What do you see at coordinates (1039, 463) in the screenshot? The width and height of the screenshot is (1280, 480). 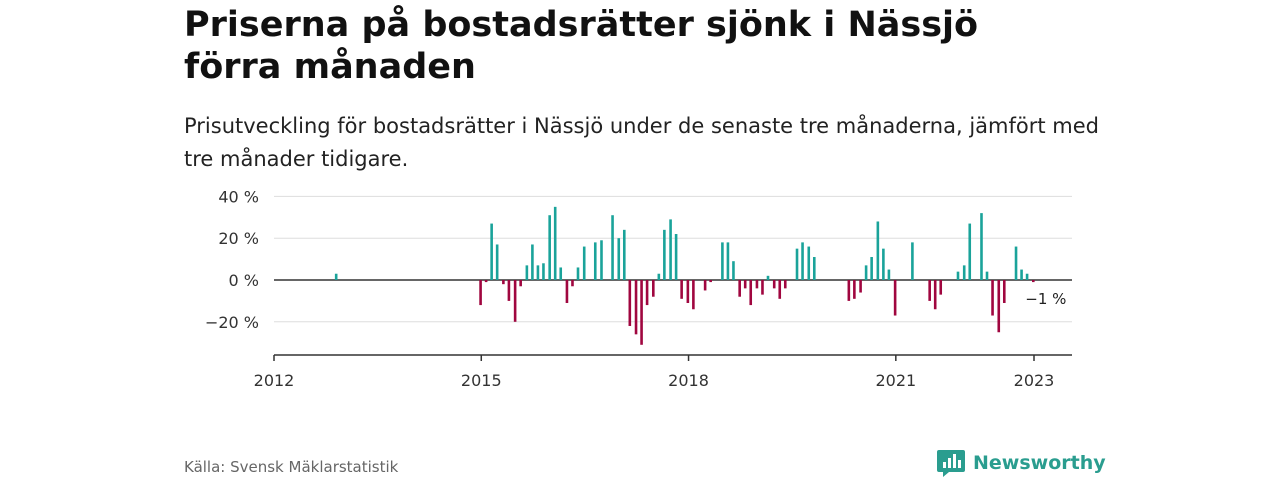 I see `brand-name: Newsworthy` at bounding box center [1039, 463].